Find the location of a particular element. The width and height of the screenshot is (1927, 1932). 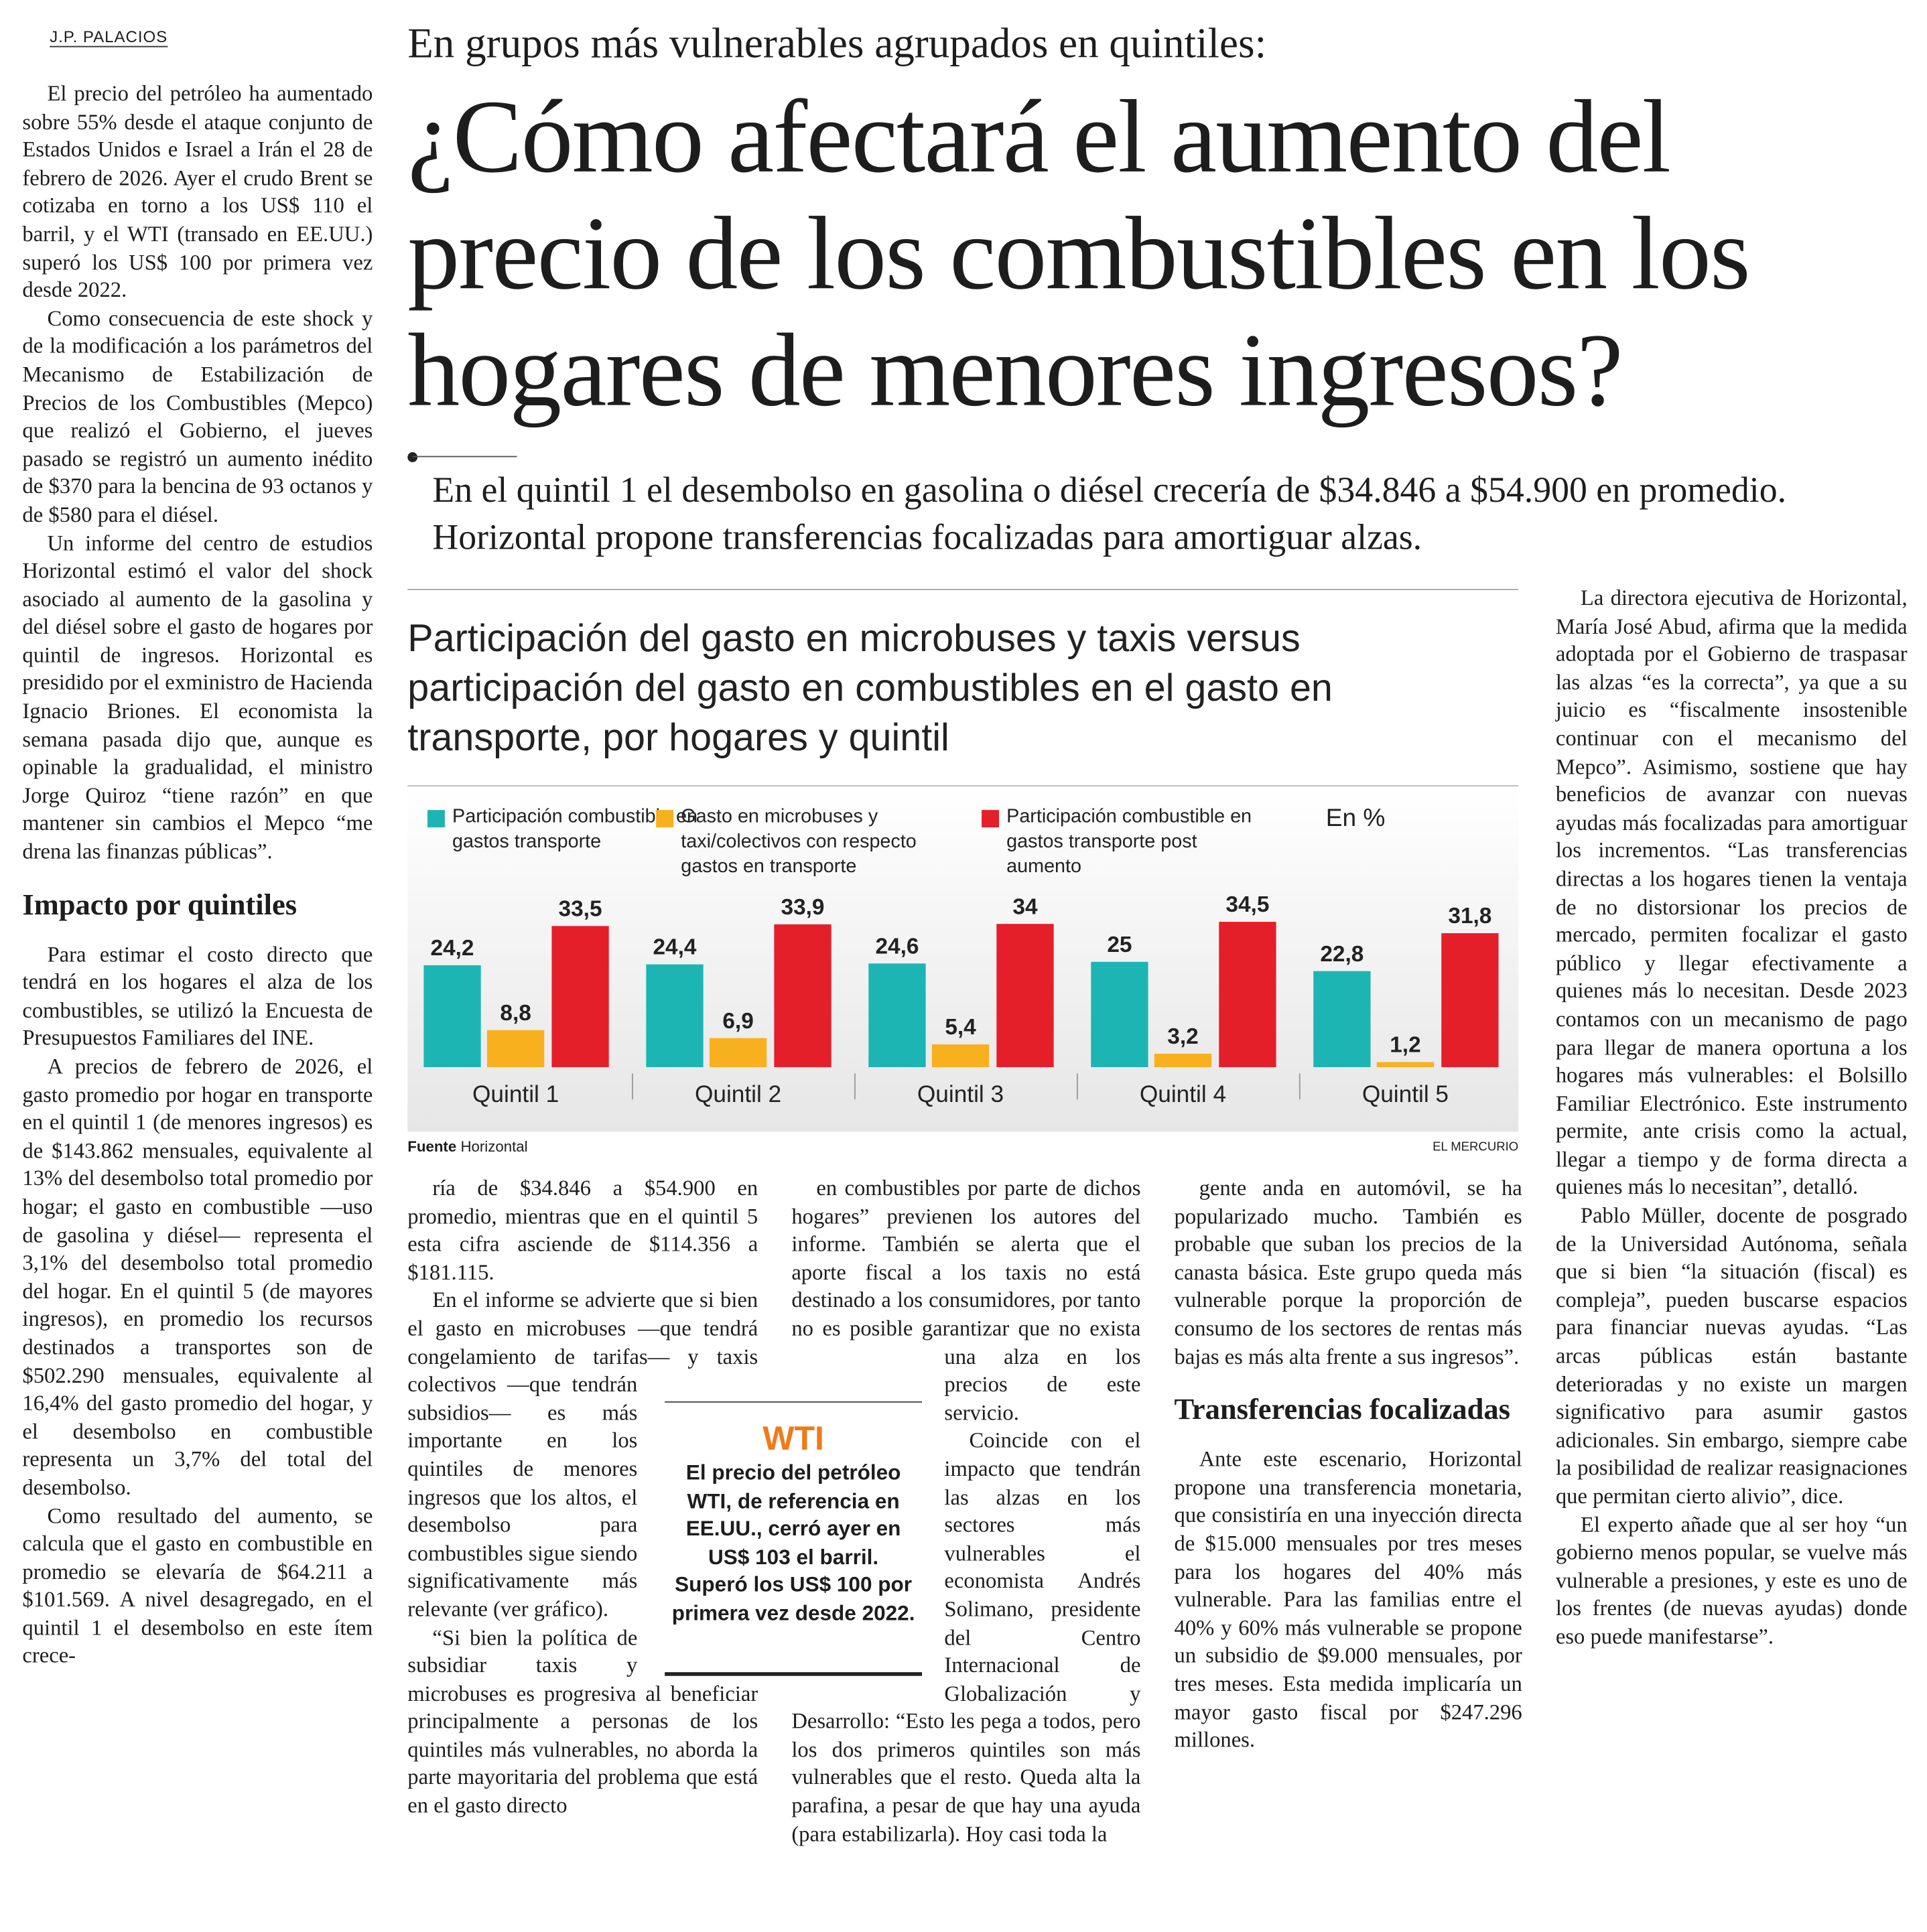

value-label: 24,6 is located at coordinates (897, 946).